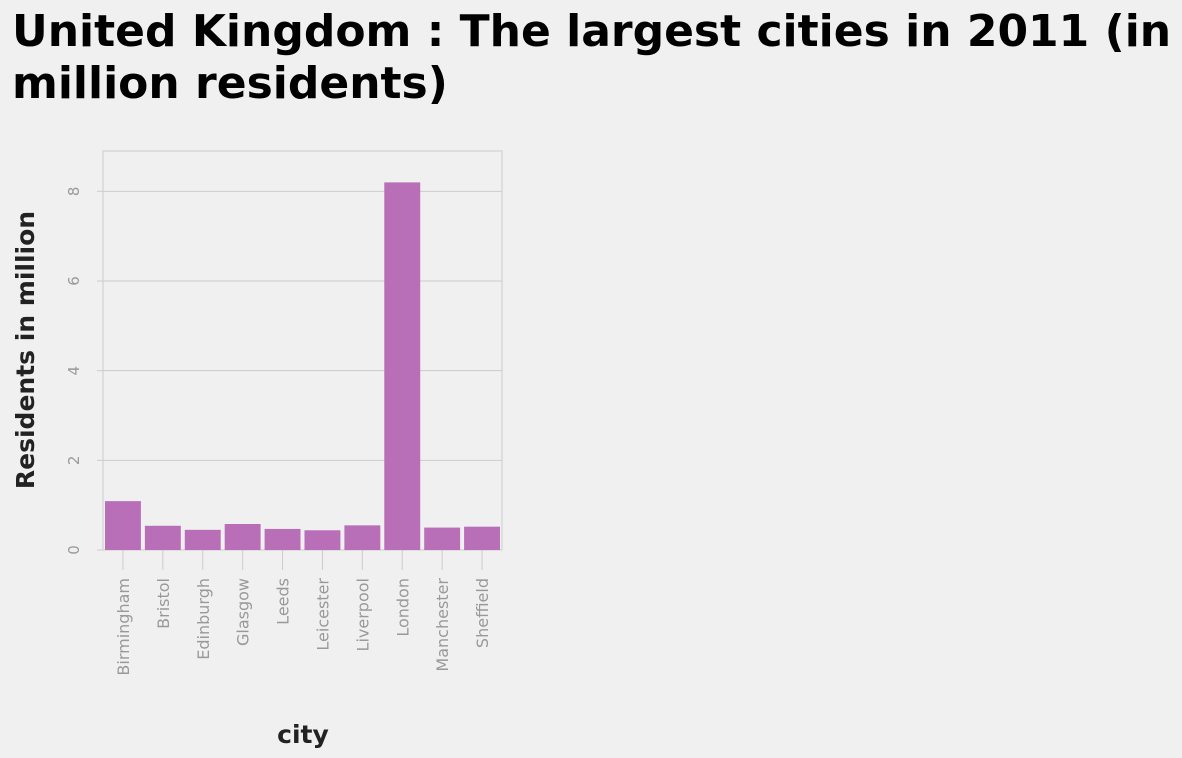 Image resolution: width=1182 pixels, height=758 pixels. I want to click on x-tick-label: London, so click(402, 607).